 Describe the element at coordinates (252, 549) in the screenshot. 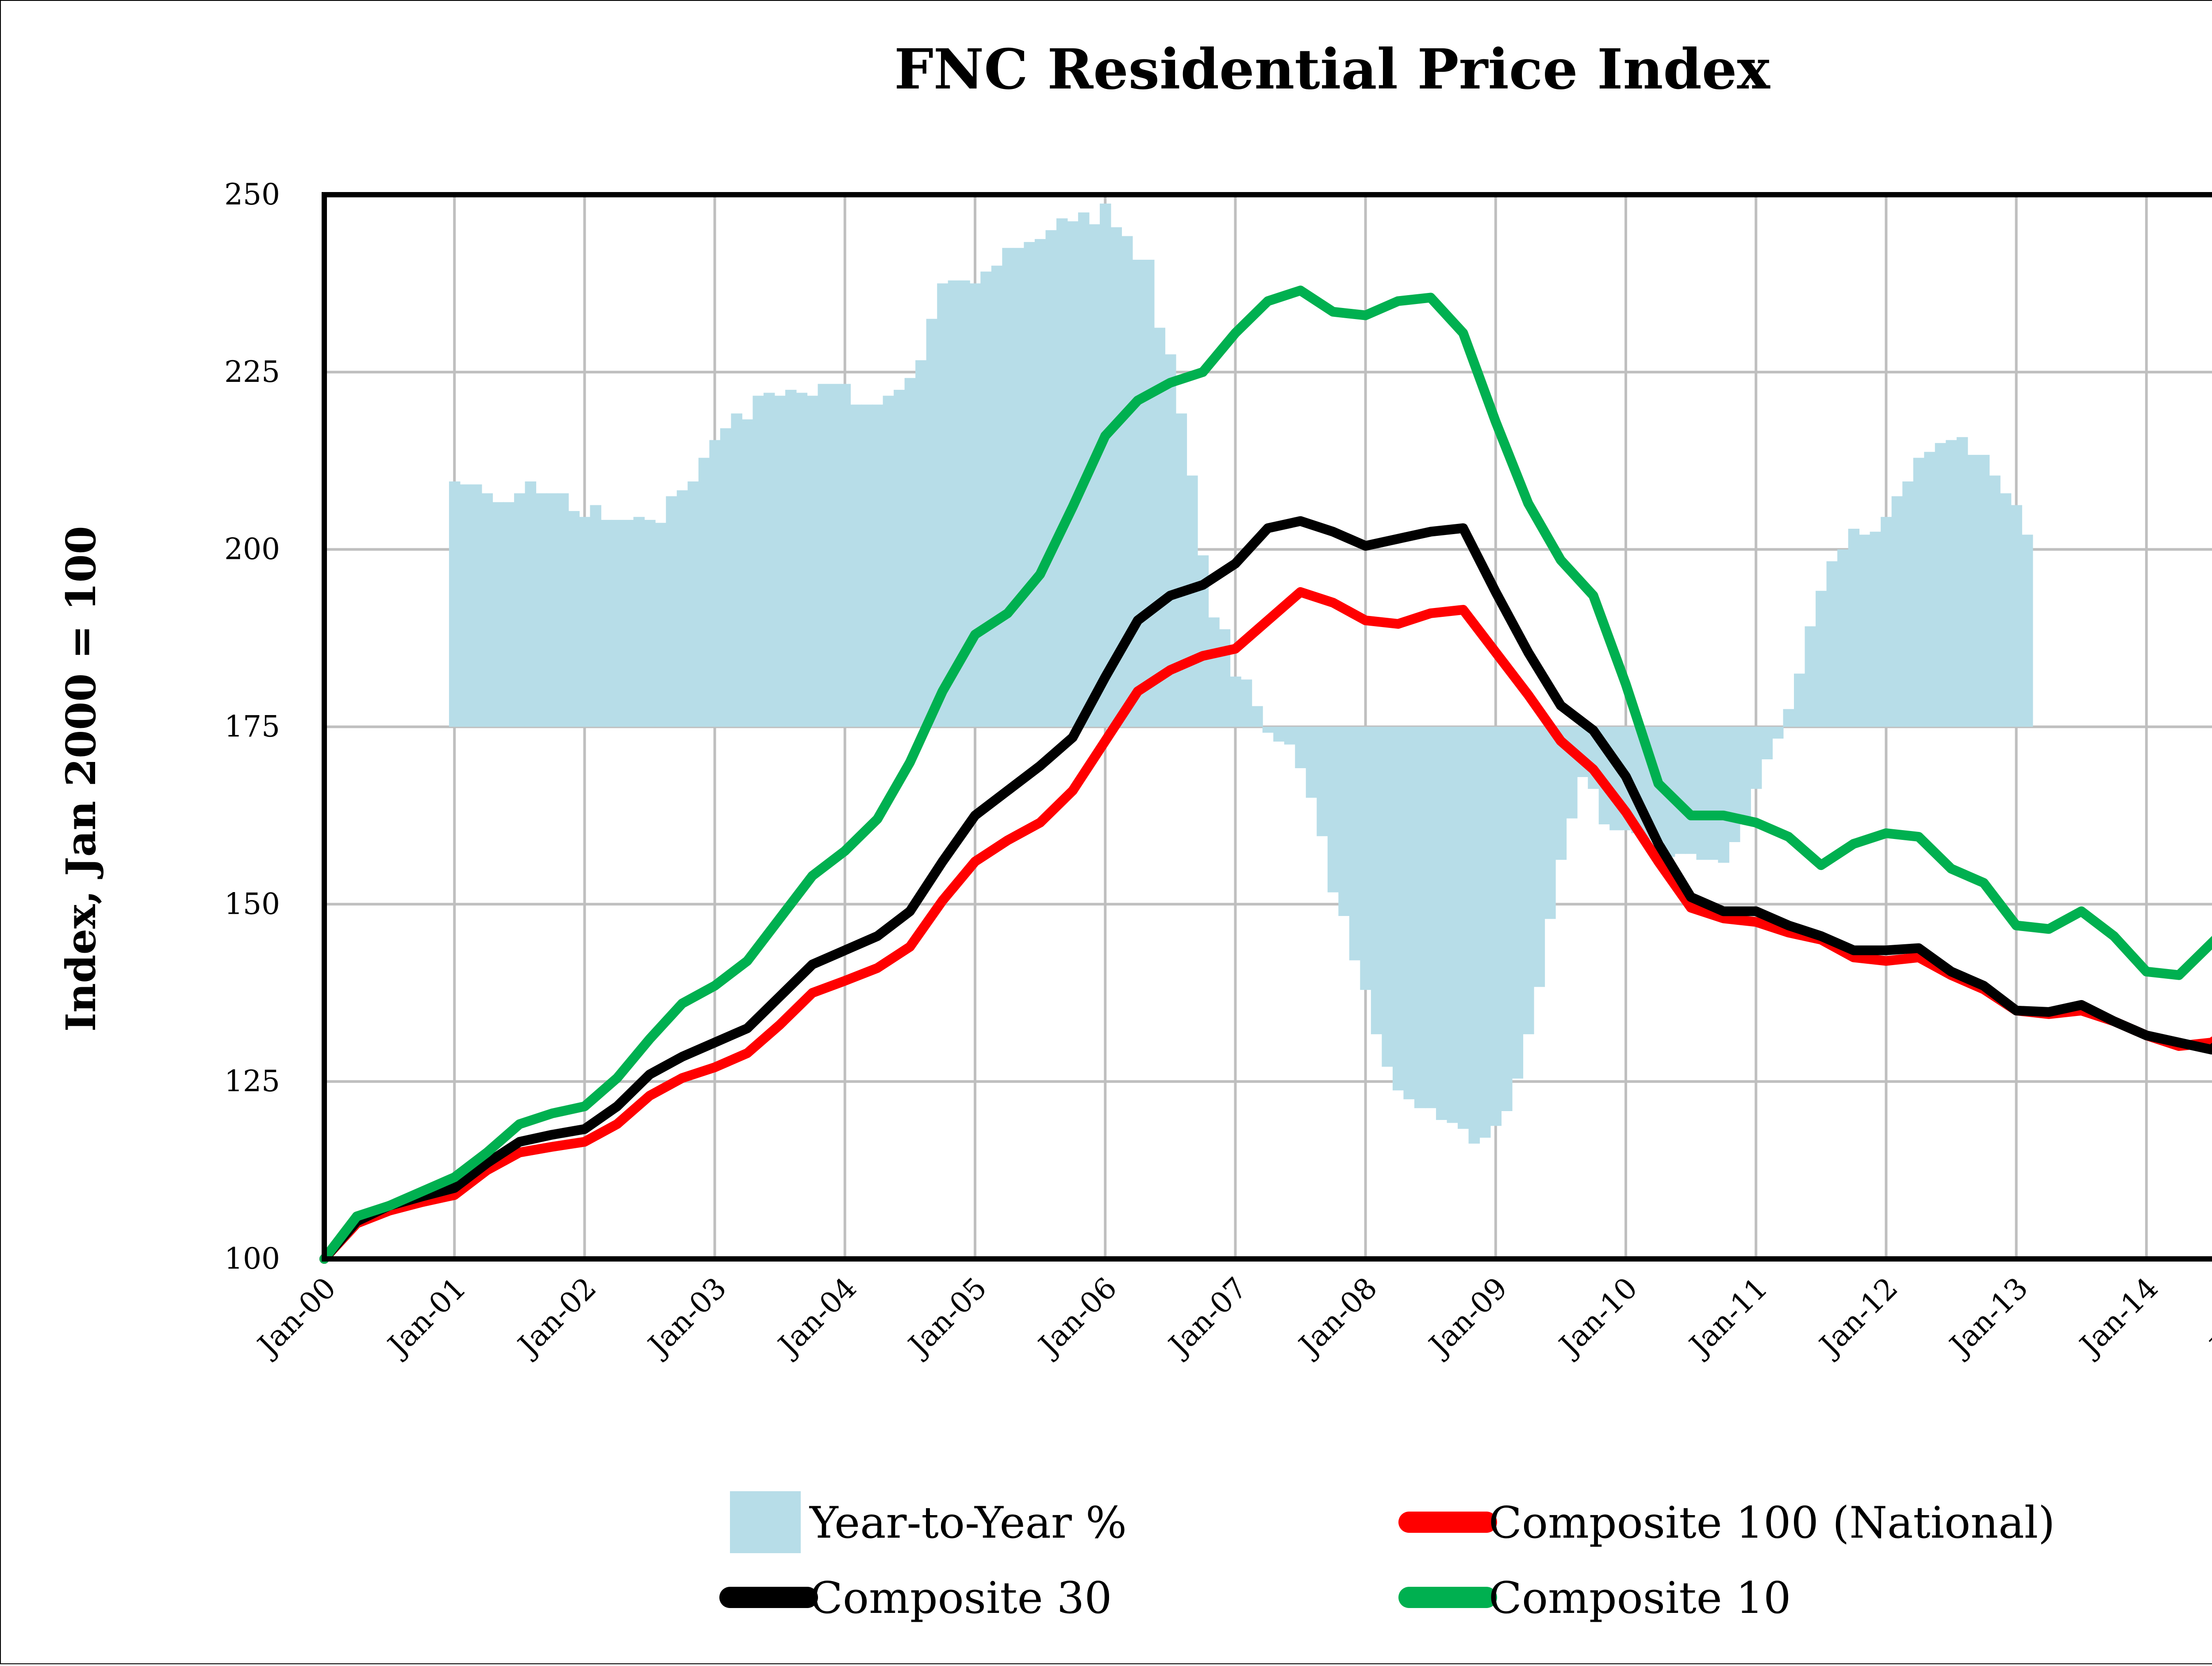

I see `left-y-tick-label: 200` at that location.